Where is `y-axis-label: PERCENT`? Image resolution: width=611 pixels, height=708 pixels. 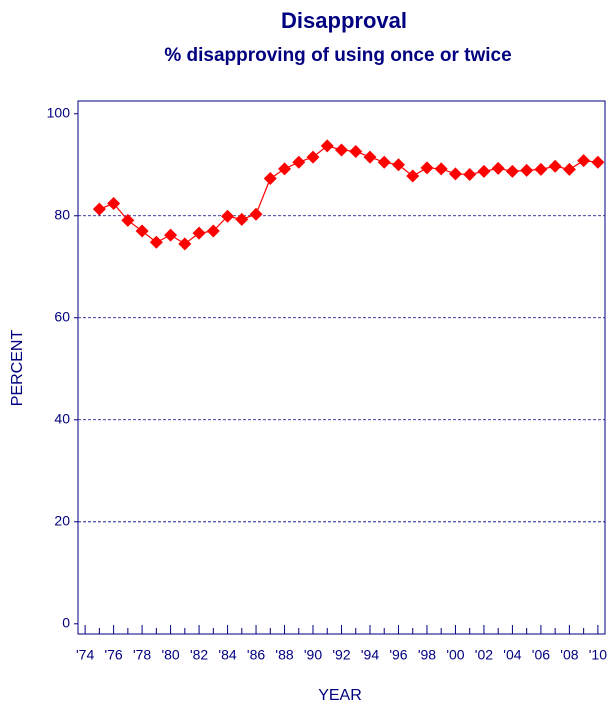 y-axis-label: PERCENT is located at coordinates (17, 368).